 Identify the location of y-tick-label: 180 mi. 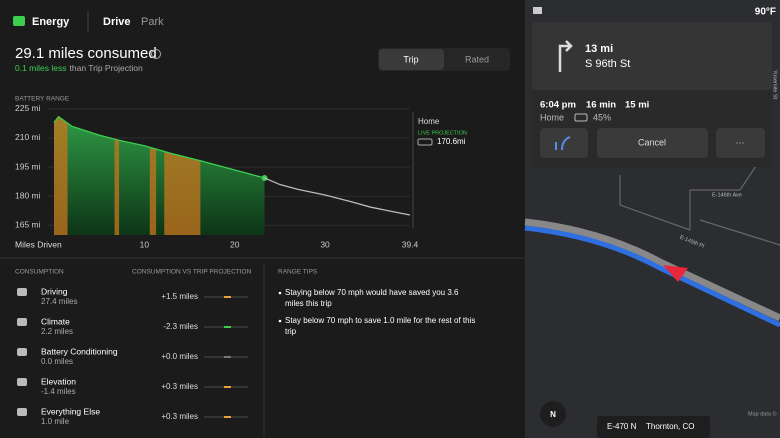
(28, 195).